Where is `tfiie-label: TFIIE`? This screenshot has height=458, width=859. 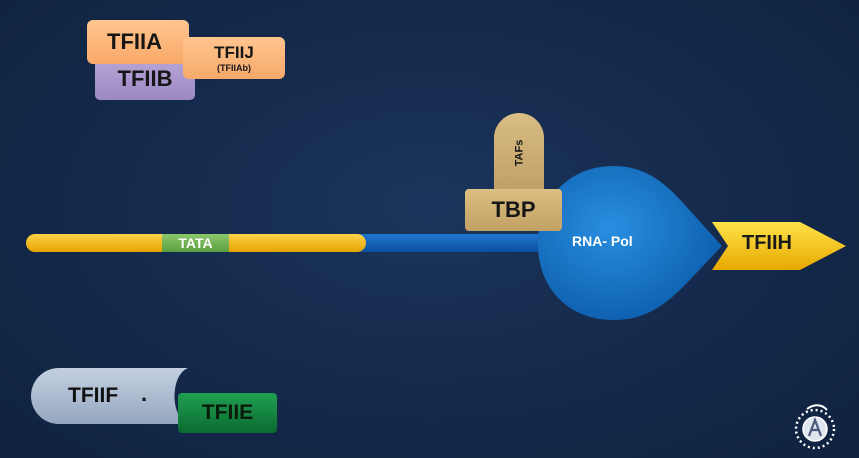
tfiie-label: TFIIE is located at coordinates (227, 412).